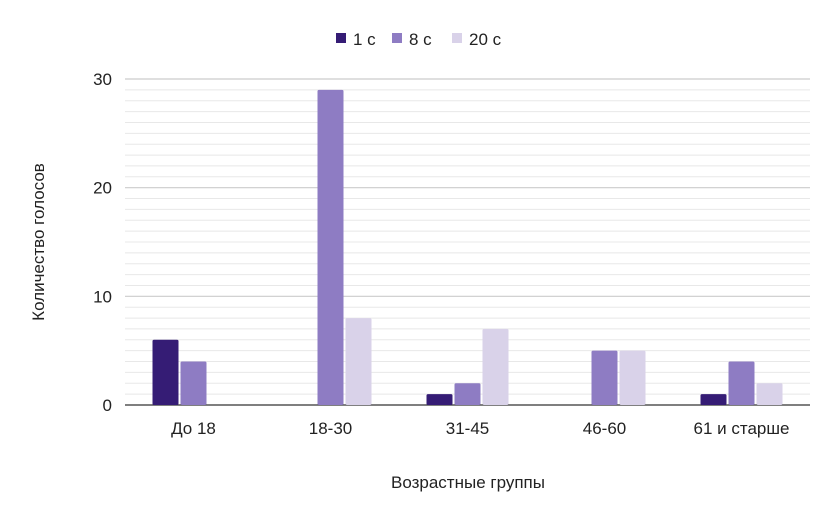  Describe the element at coordinates (102, 188) in the screenshot. I see `y-tick-label: 20` at that location.